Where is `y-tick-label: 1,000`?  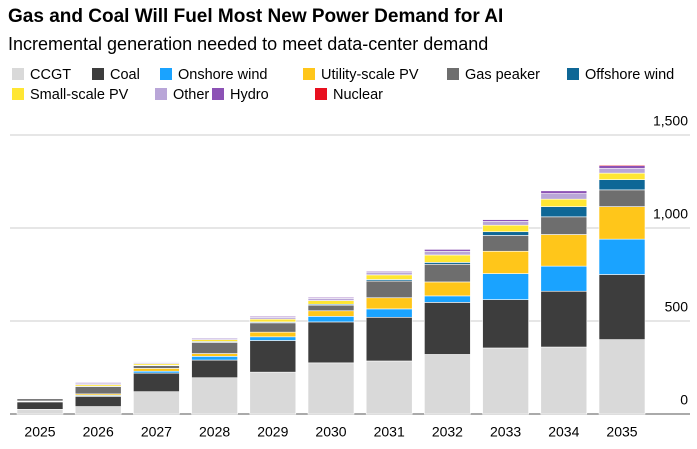 y-tick-label: 1,000 is located at coordinates (670, 214).